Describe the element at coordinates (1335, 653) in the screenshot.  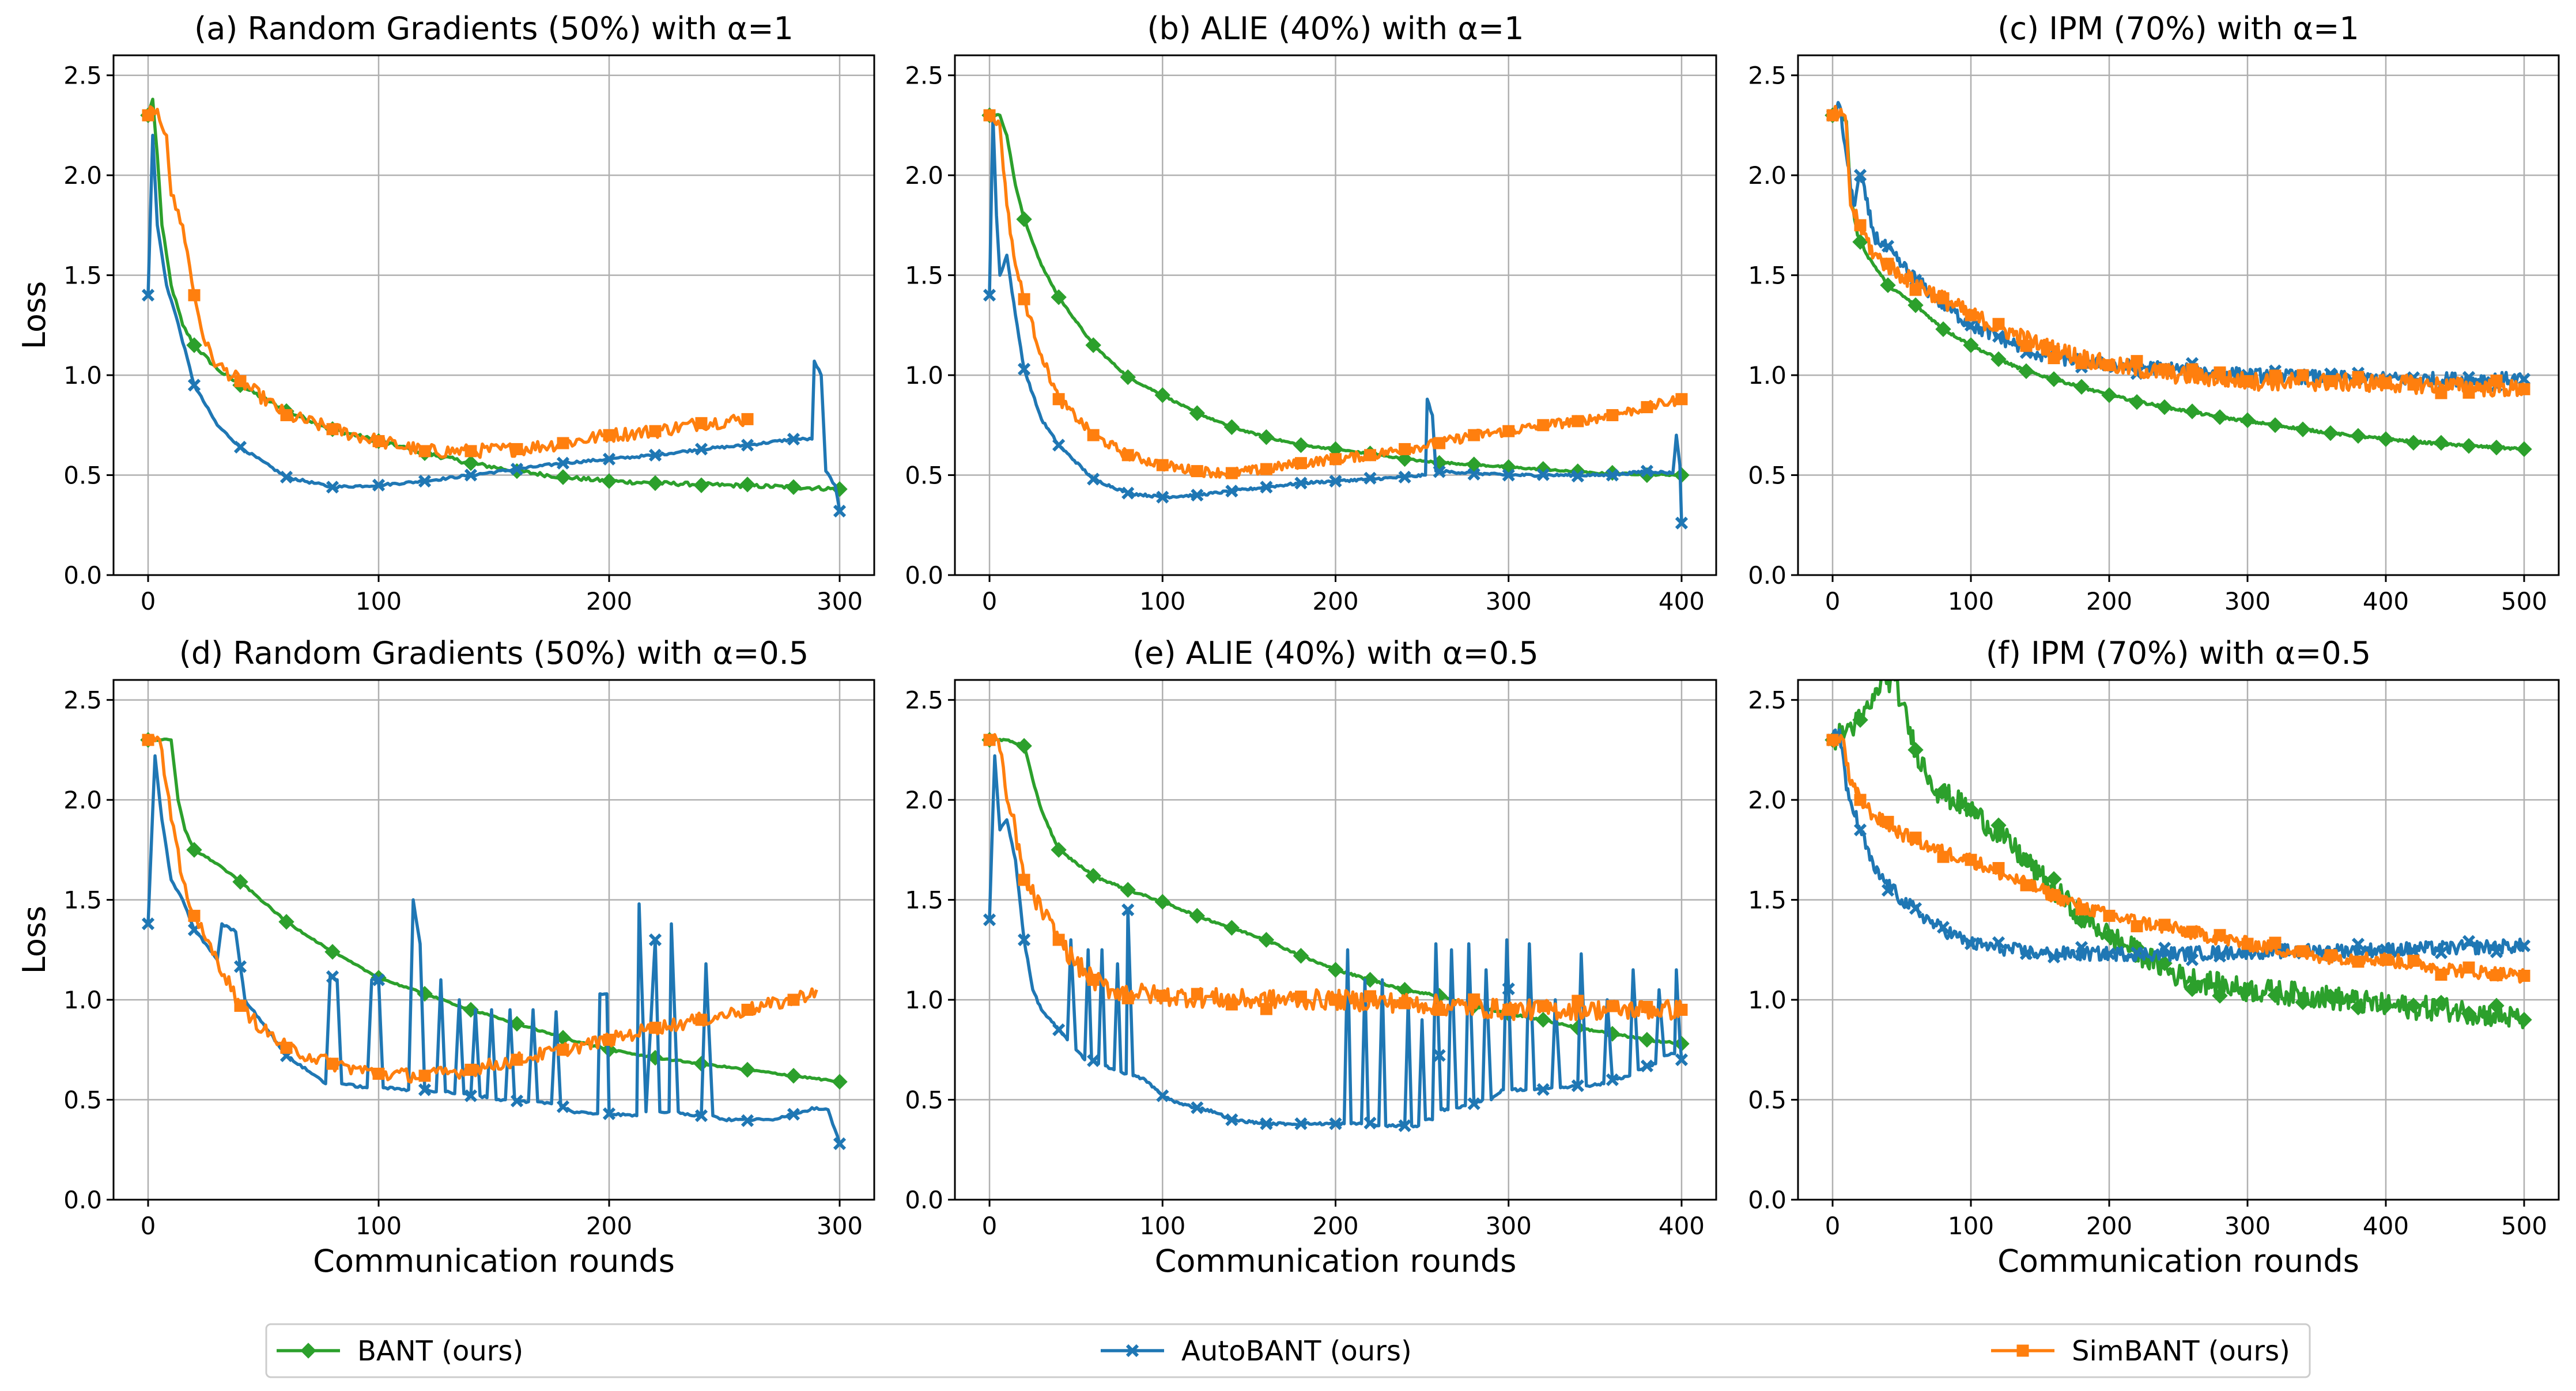
I see `panel-title: (e) ALIE (40%) with α=0.5` at that location.